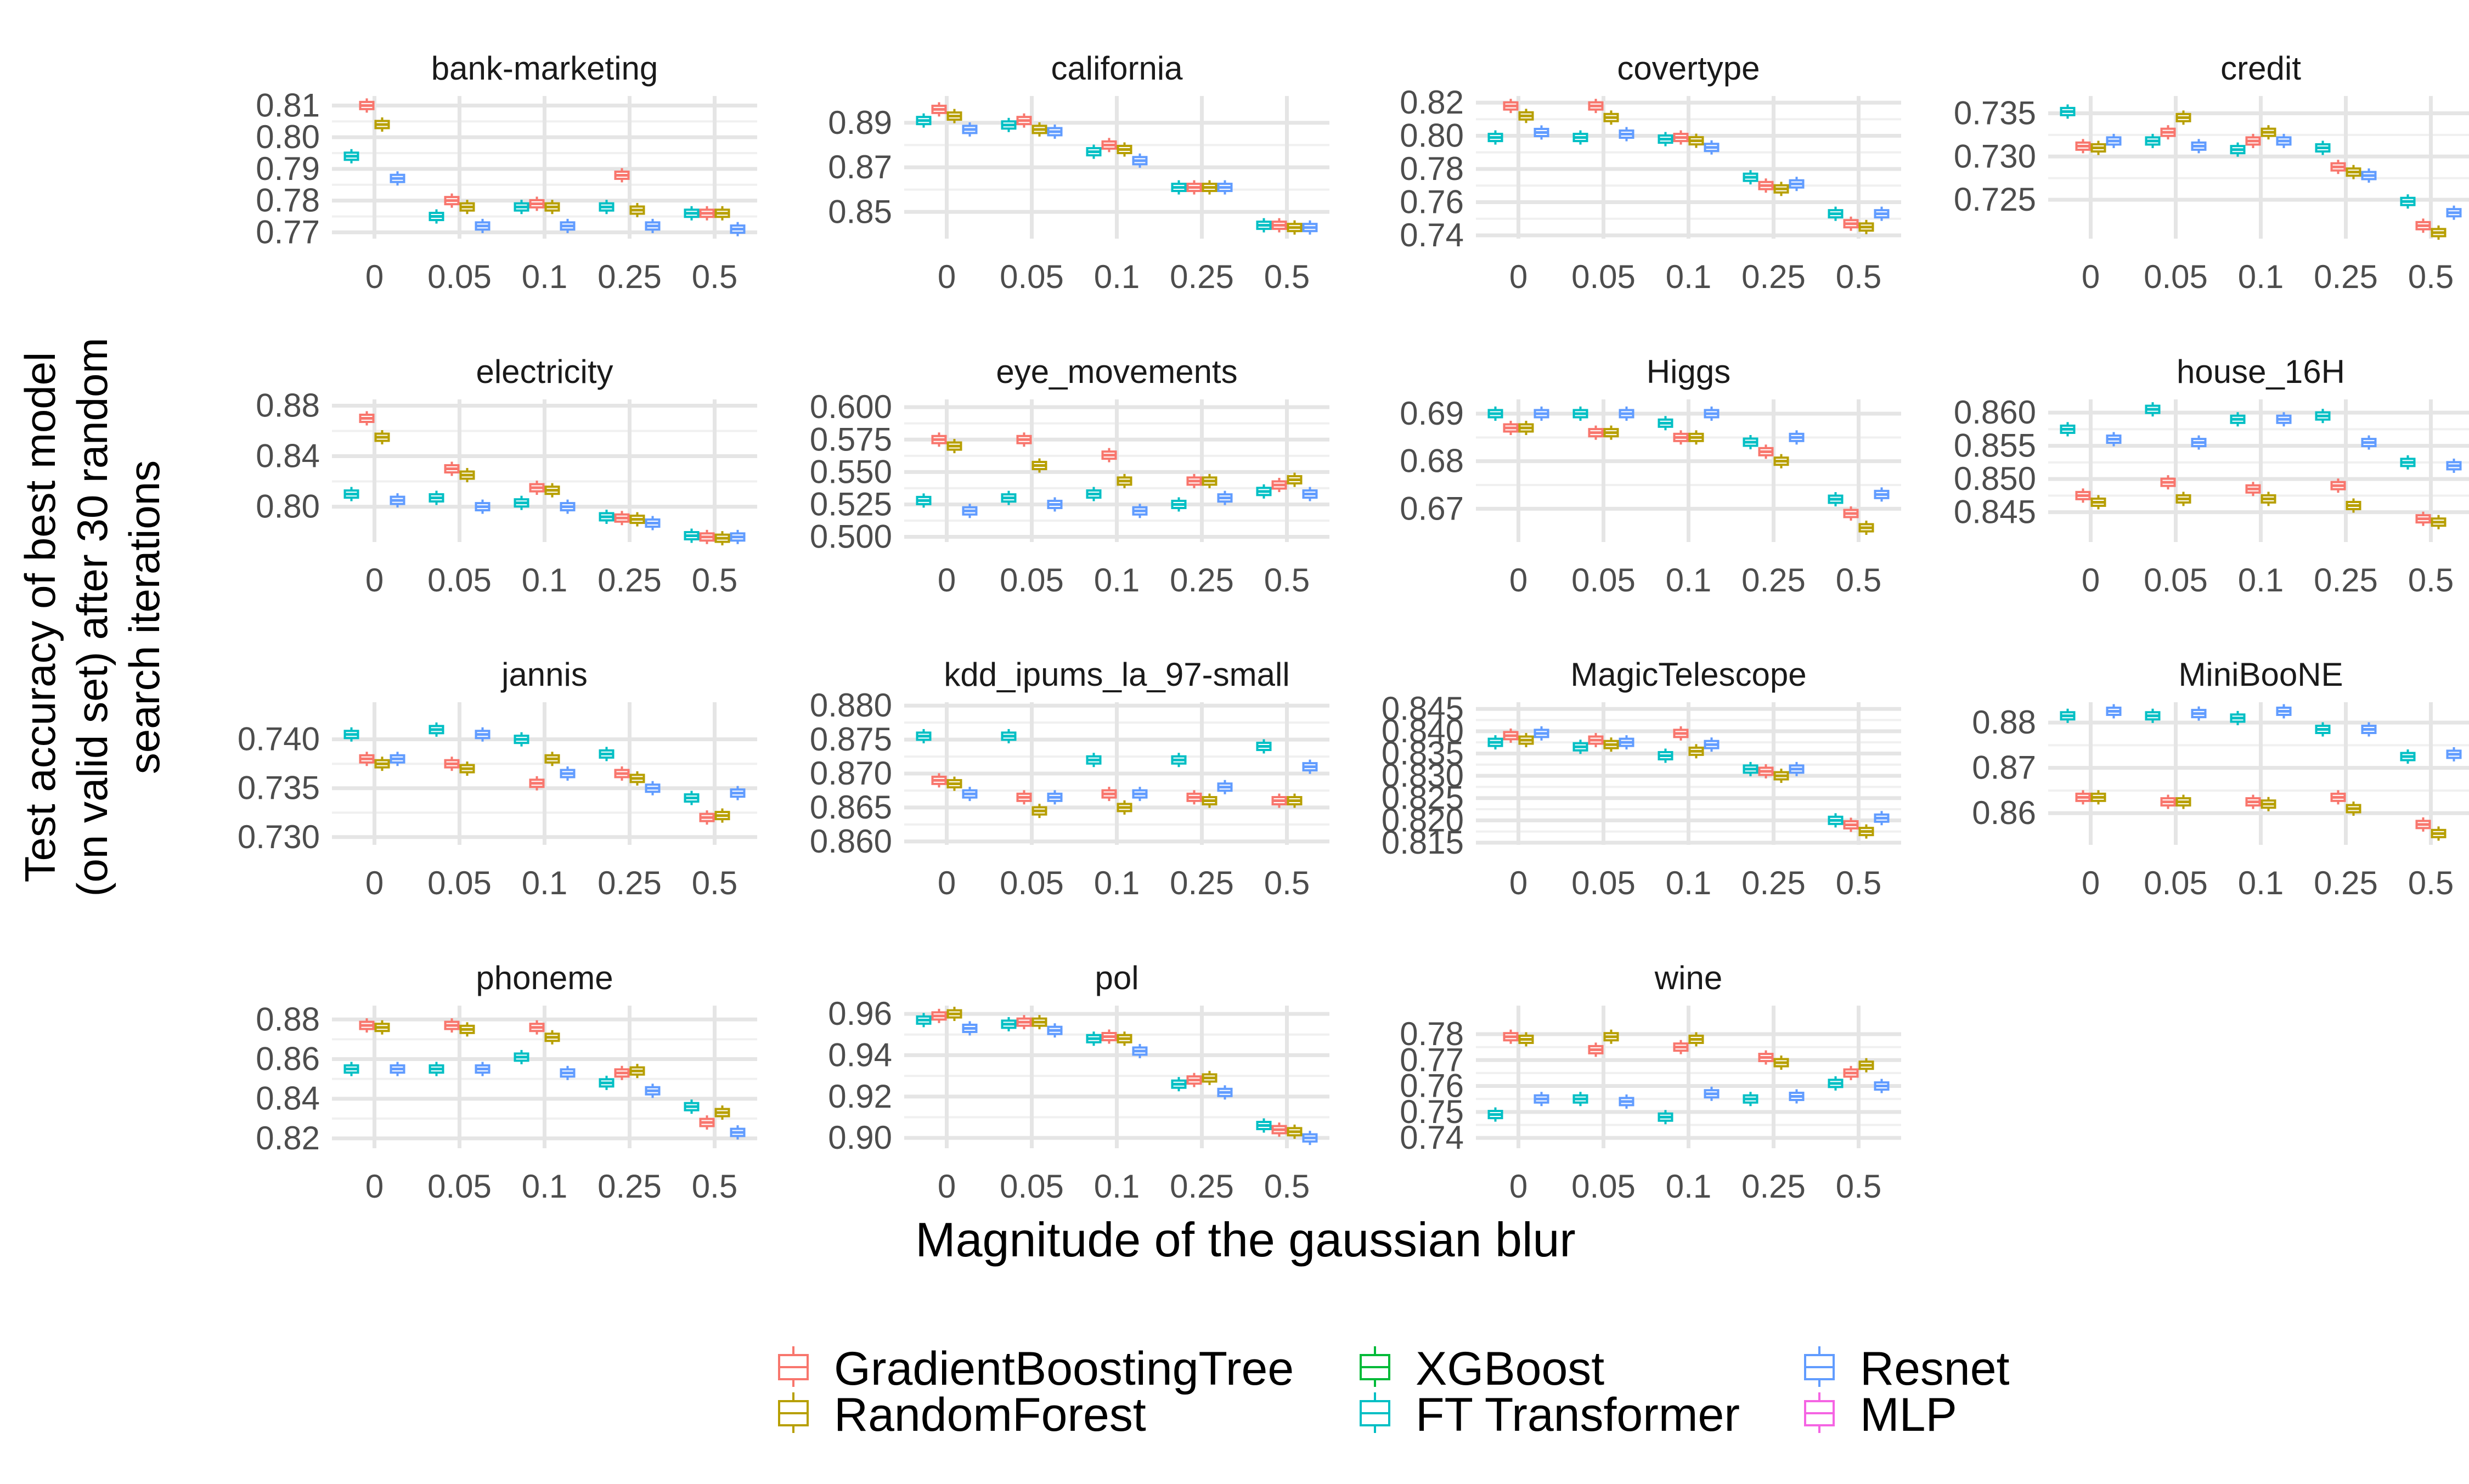 The image size is (2469, 1484). What do you see at coordinates (1432, 235) in the screenshot?
I see `y-tick-label: 0.74` at bounding box center [1432, 235].